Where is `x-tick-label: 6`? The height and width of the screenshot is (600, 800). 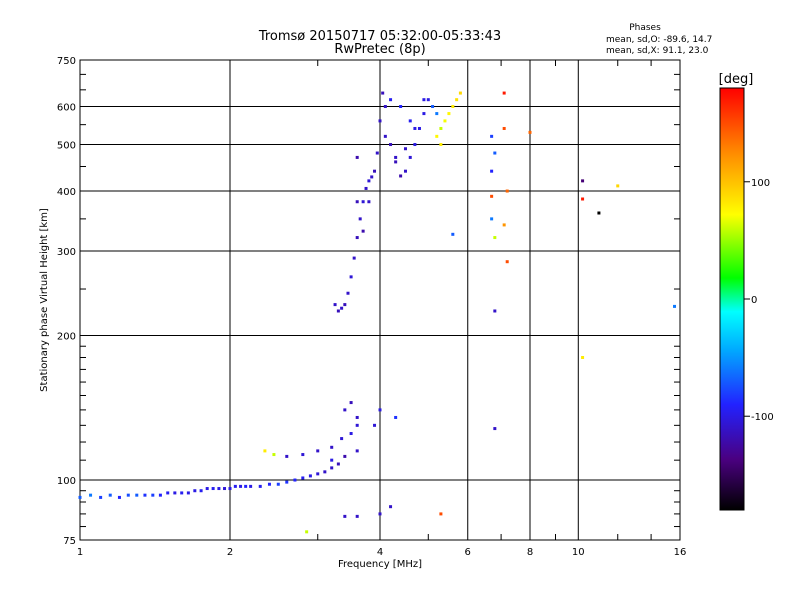
x-tick-label: 6 is located at coordinates (468, 552).